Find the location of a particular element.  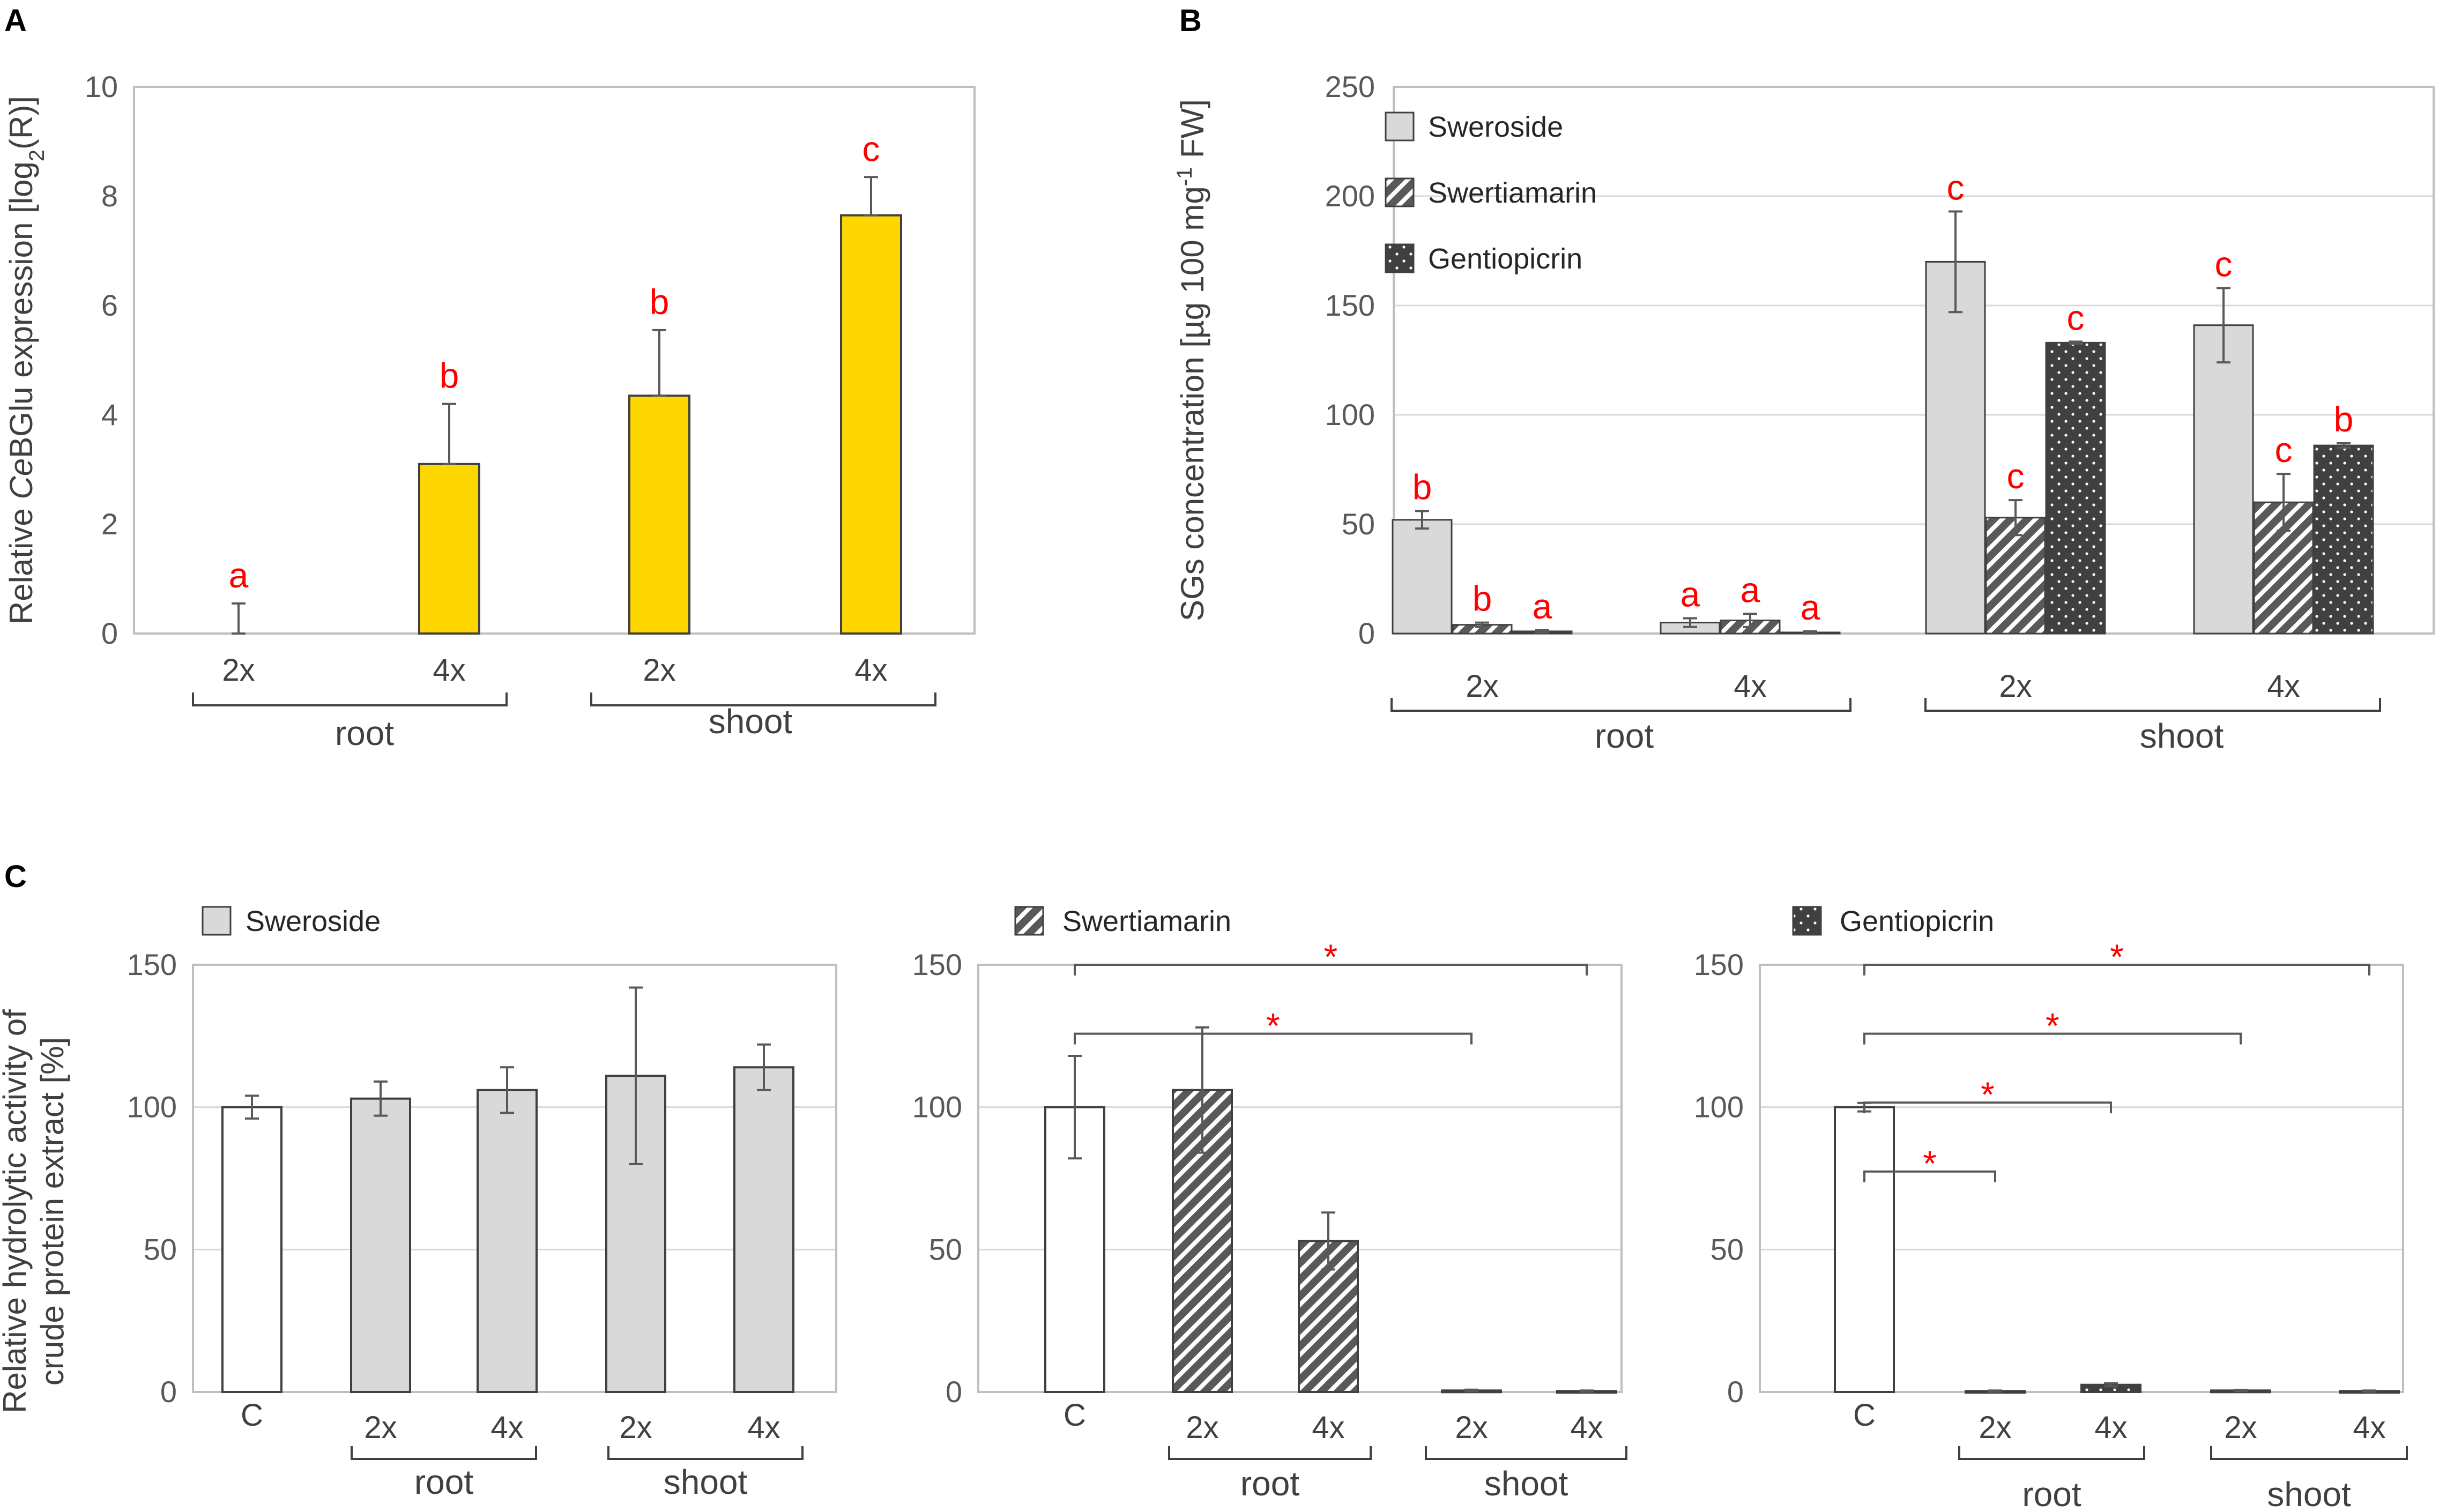

y-tick-label-a: 0 is located at coordinates (109, 633).